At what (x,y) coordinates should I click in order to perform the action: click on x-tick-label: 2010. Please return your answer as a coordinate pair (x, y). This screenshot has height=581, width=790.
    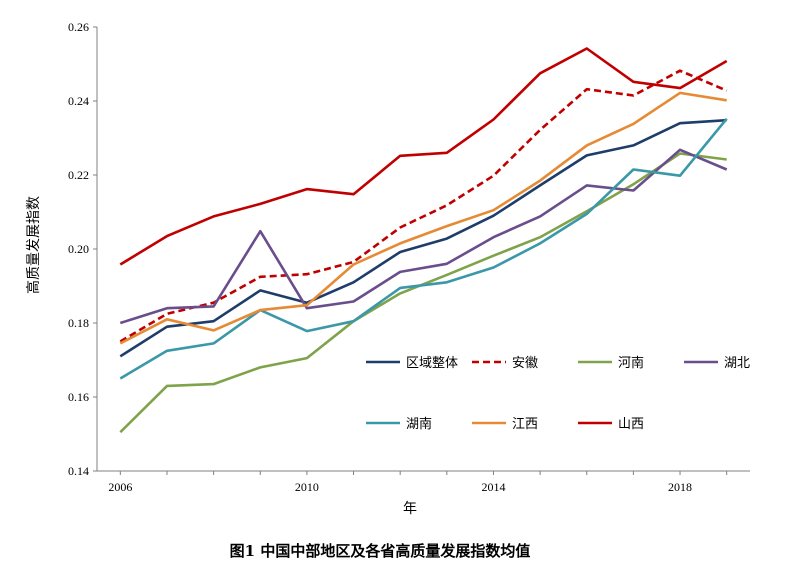
    Looking at the image, I should click on (307, 487).